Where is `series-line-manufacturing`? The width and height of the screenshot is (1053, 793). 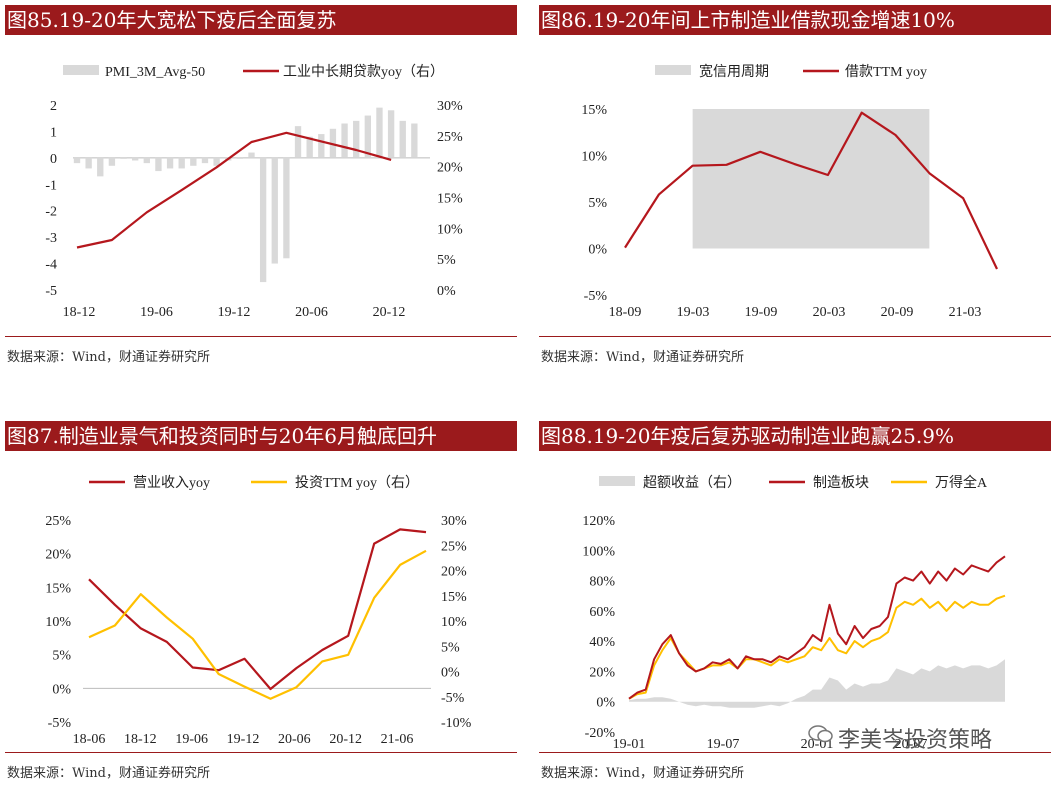
series-line-manufacturing is located at coordinates (817, 627).